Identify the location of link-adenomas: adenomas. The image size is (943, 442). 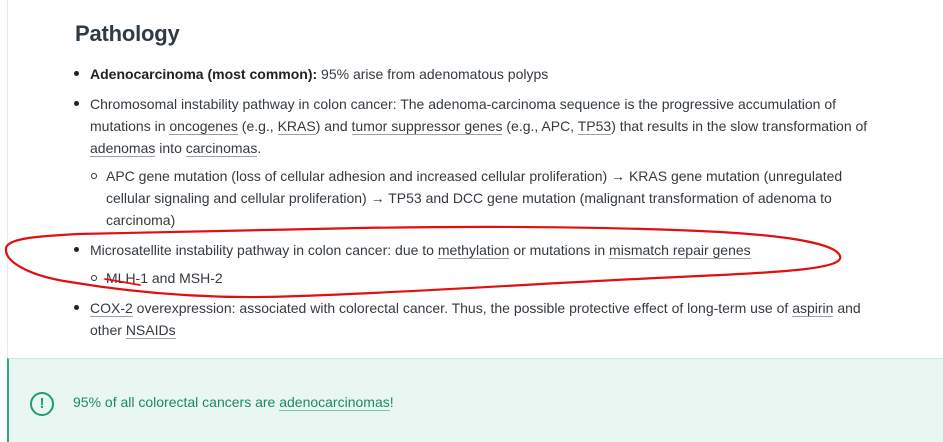
(123, 148).